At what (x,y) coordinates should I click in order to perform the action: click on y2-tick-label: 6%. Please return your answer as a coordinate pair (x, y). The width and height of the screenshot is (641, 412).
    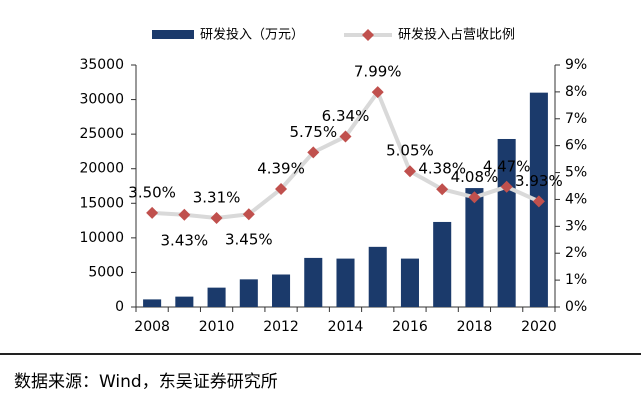
    Looking at the image, I should click on (576, 146).